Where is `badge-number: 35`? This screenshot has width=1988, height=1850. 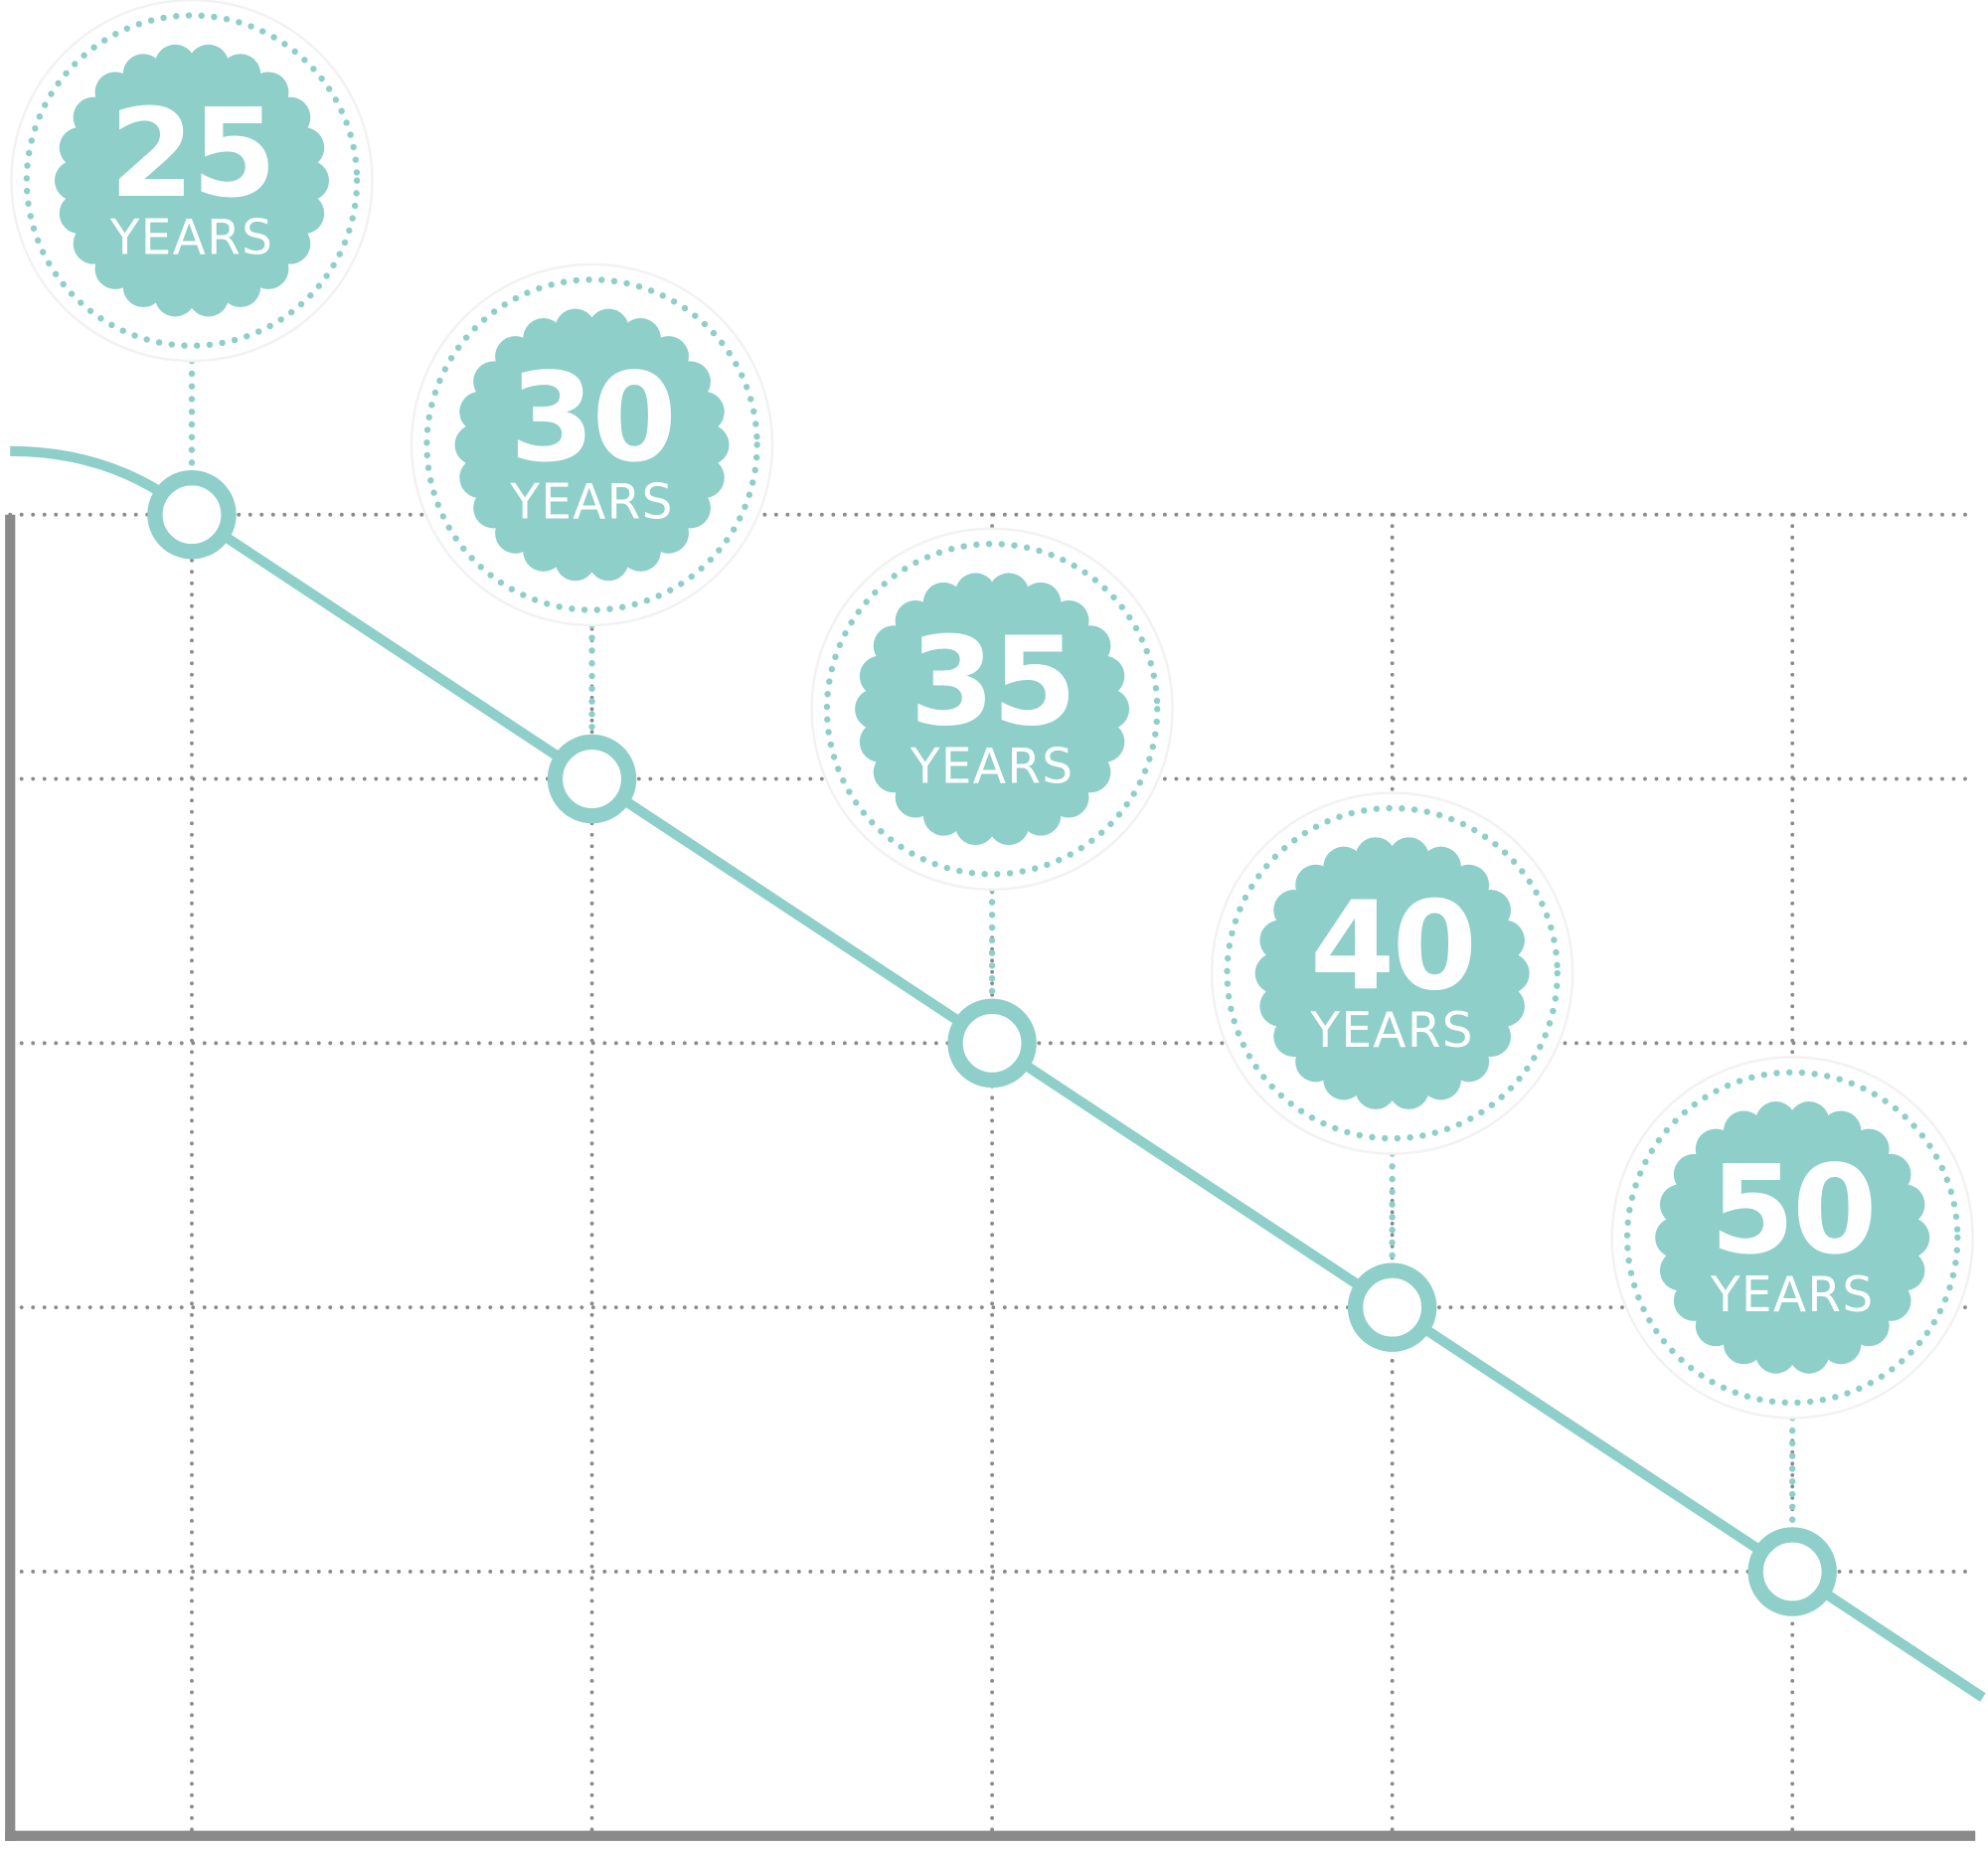
badge-number: 35 is located at coordinates (992, 682).